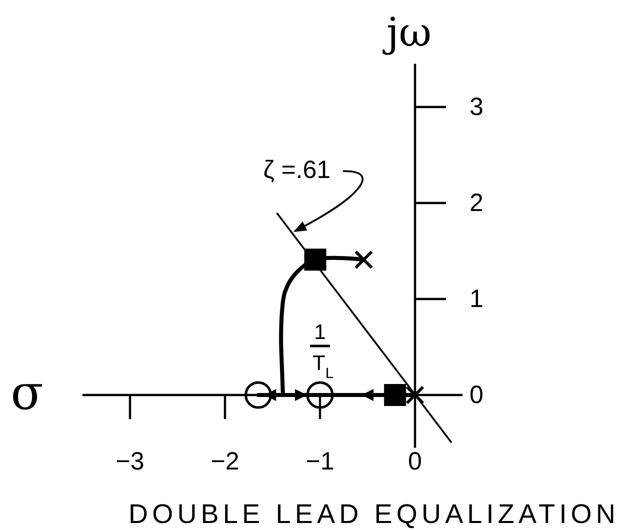  I want to click on x-tick-label: −3, so click(130, 462).